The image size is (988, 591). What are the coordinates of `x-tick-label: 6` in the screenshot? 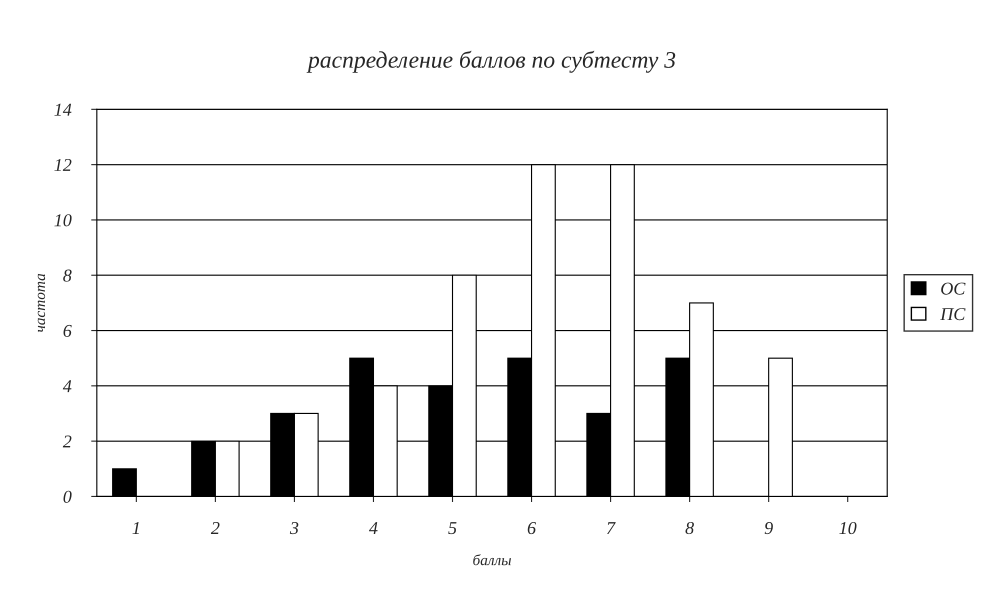 It's located at (532, 528).